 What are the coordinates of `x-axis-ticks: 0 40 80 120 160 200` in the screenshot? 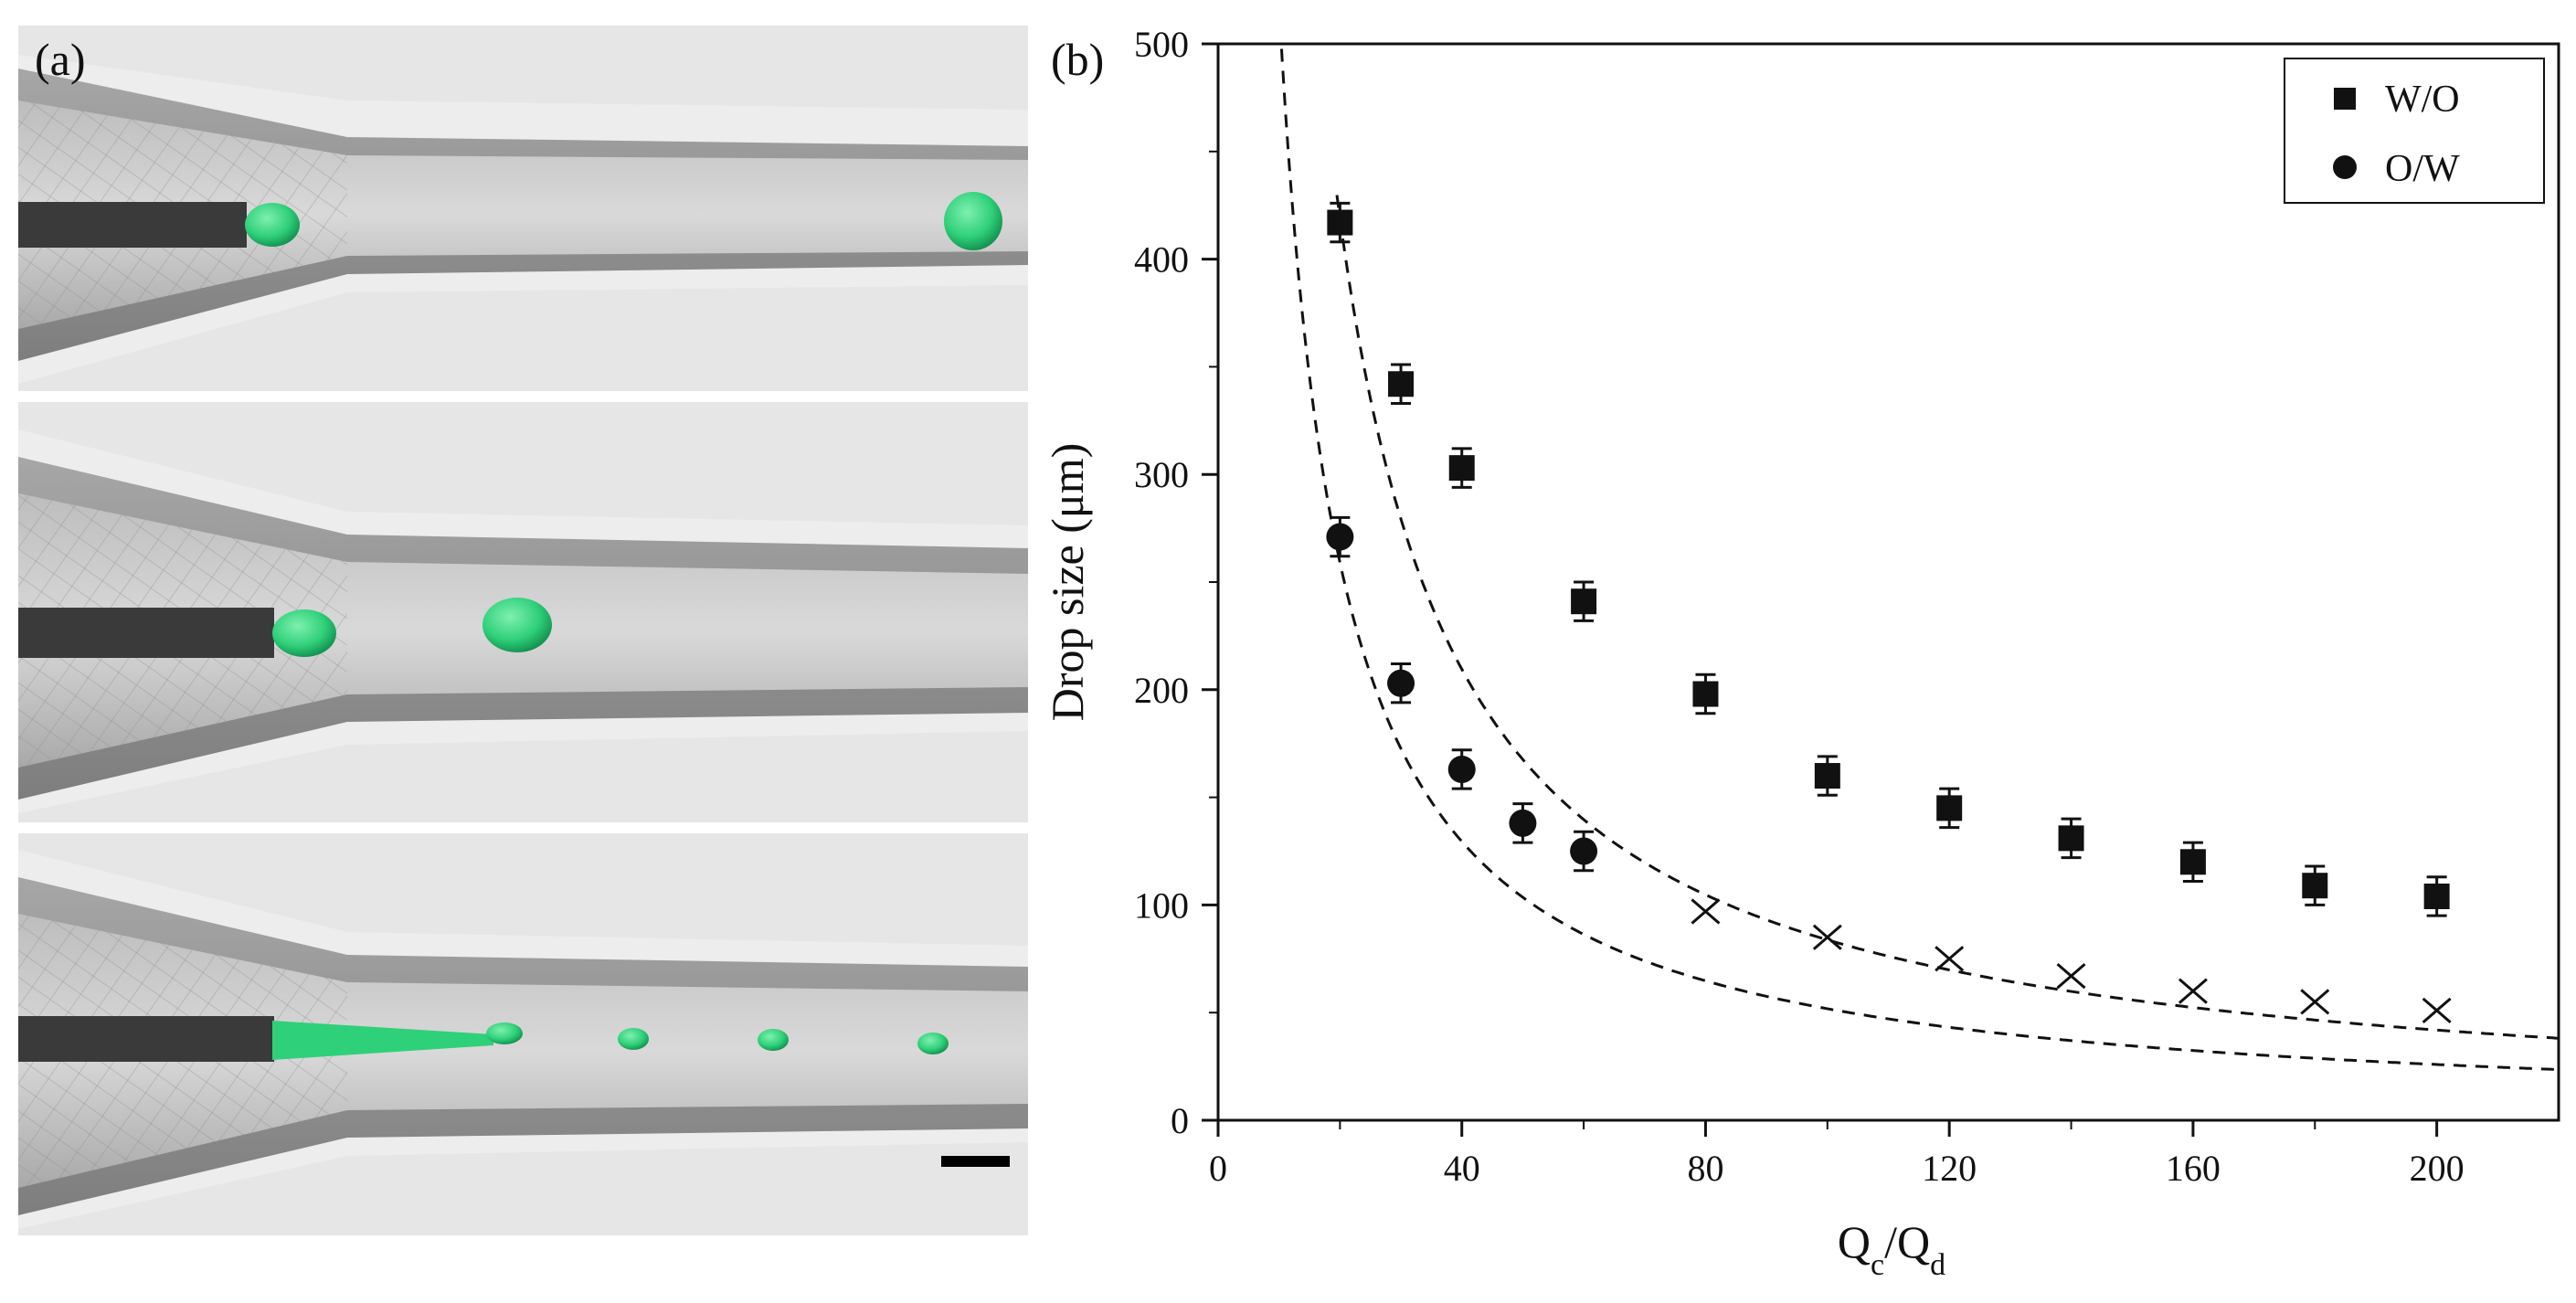 It's located at (1837, 1154).